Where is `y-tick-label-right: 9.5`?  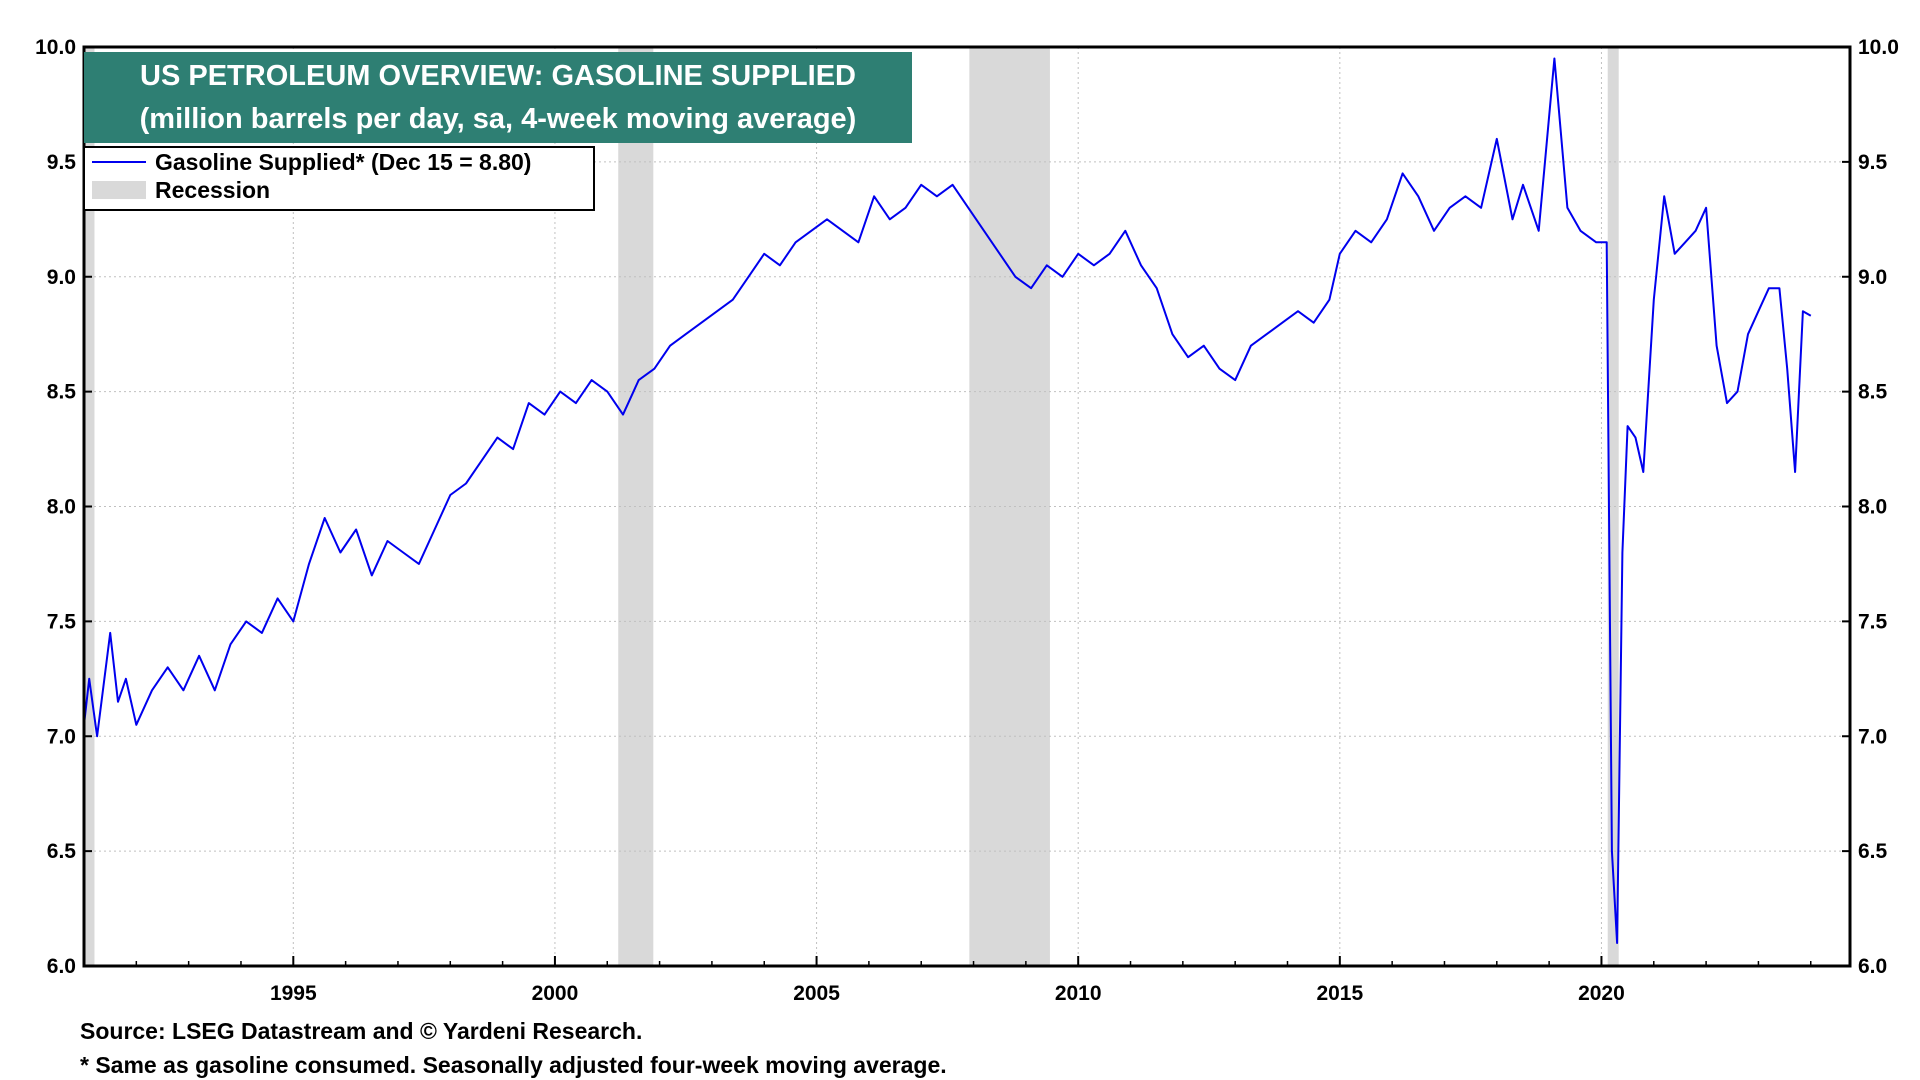
y-tick-label-right: 9.5 is located at coordinates (1873, 162).